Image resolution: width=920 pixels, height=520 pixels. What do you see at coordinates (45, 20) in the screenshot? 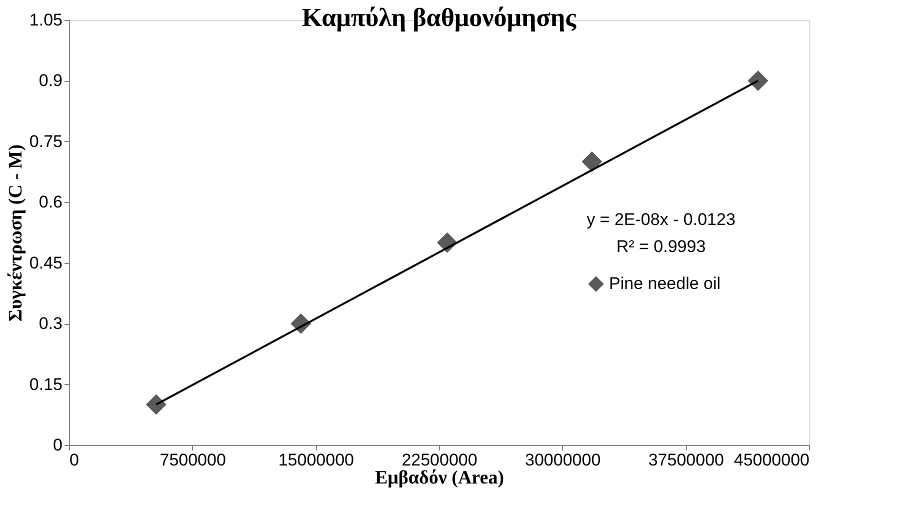
I see `y-tick-label: 1.05` at bounding box center [45, 20].